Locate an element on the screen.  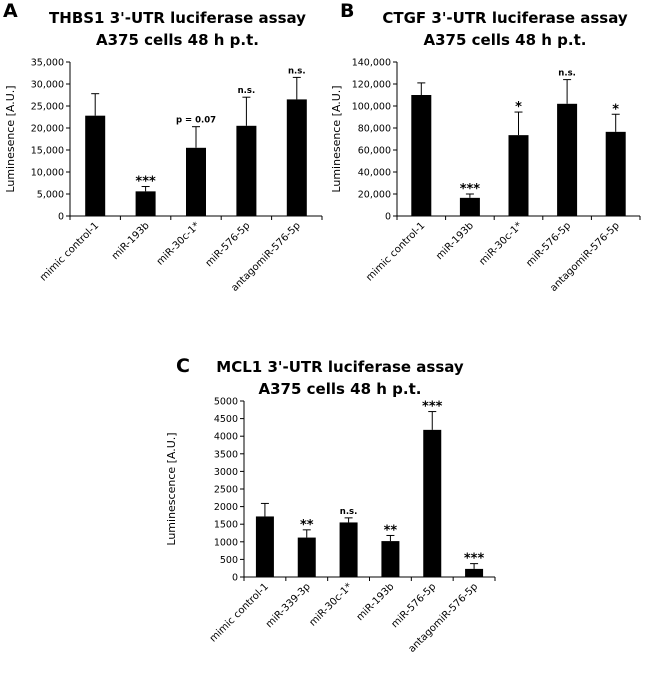
chart-a-y-tick-label: 20,000 is located at coordinates (47, 129).